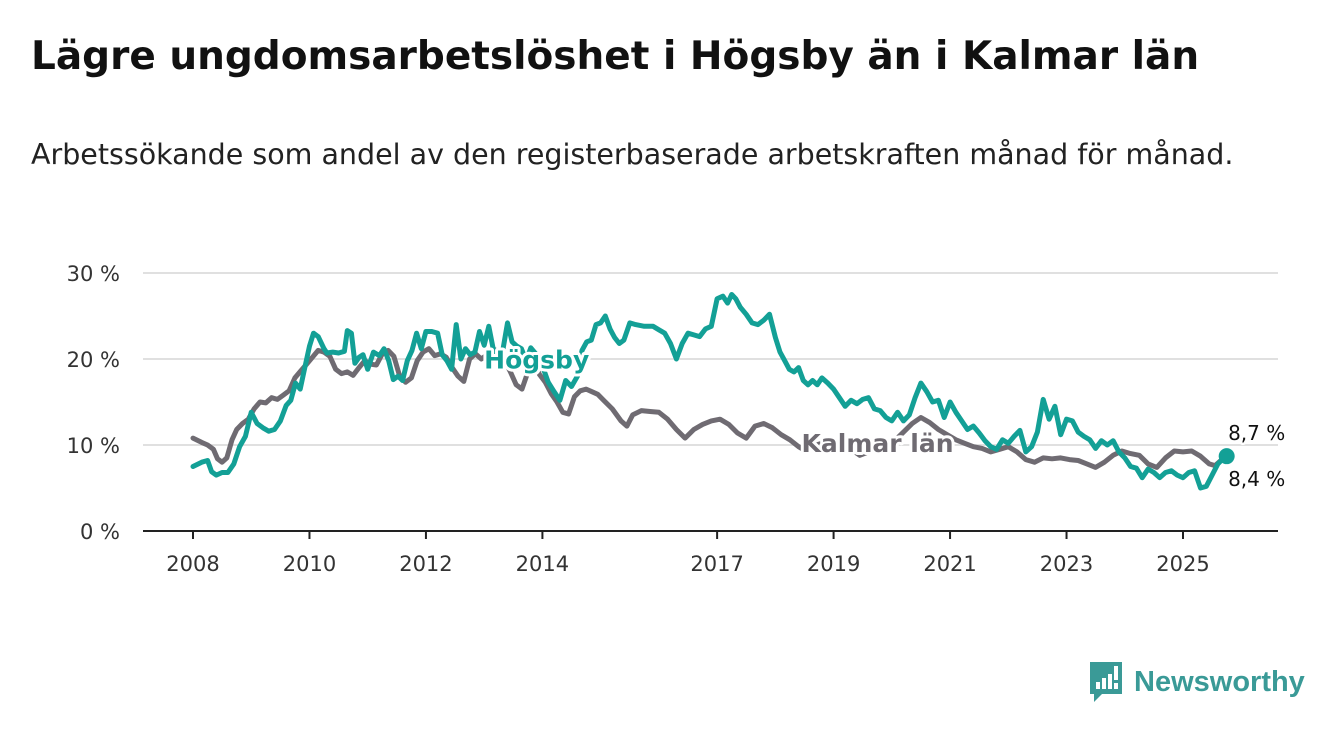 The width and height of the screenshot is (1340, 734). Describe the element at coordinates (93, 360) in the screenshot. I see `y-tick-label: 20 %` at that location.